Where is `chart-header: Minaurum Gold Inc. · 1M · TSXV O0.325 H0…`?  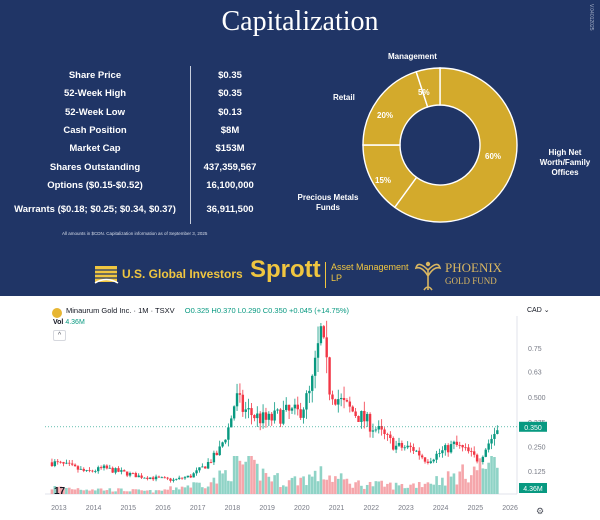 chart-header: Minaurum Gold Inc. · 1M · TSXV O0.325 H0… is located at coordinates (202, 310).